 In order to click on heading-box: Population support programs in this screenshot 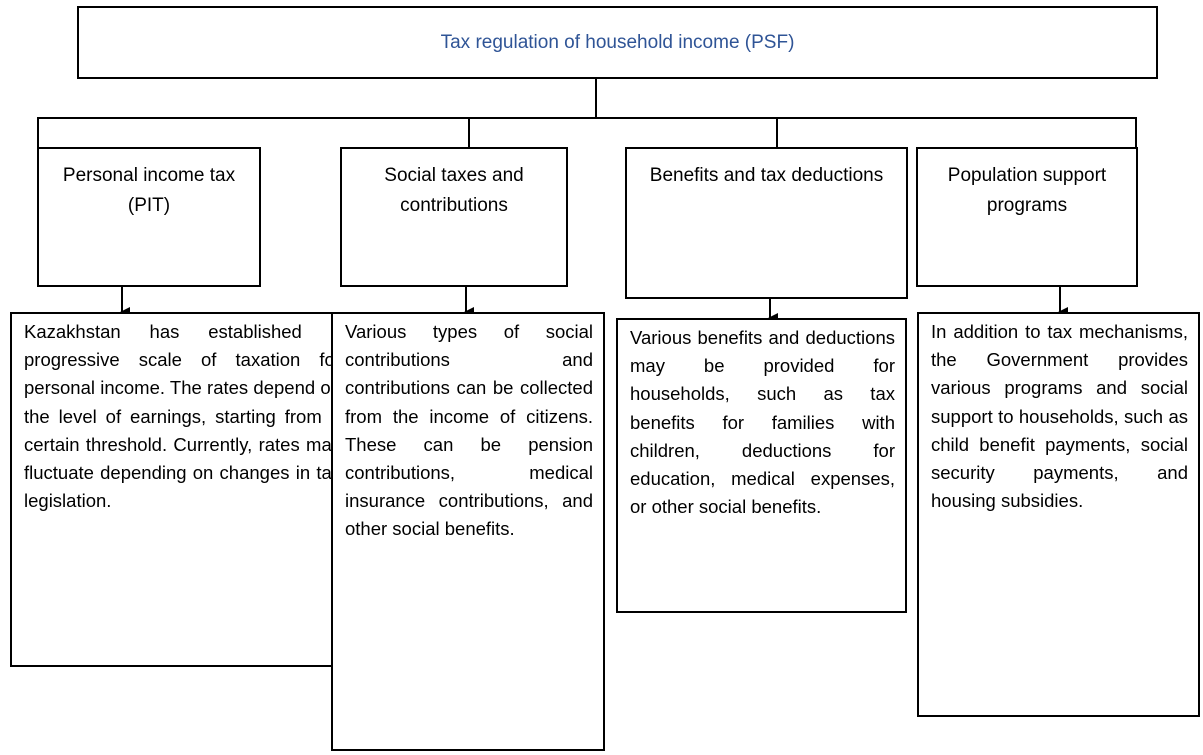, I will do `click(1027, 217)`.